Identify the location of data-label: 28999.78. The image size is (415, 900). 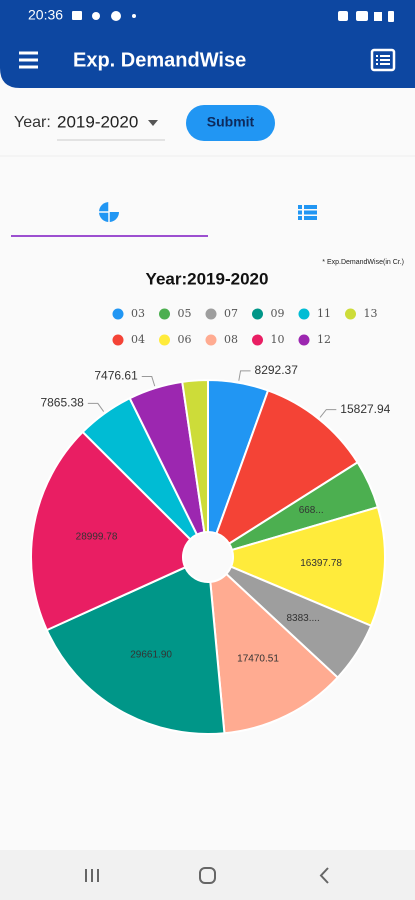
(97, 536).